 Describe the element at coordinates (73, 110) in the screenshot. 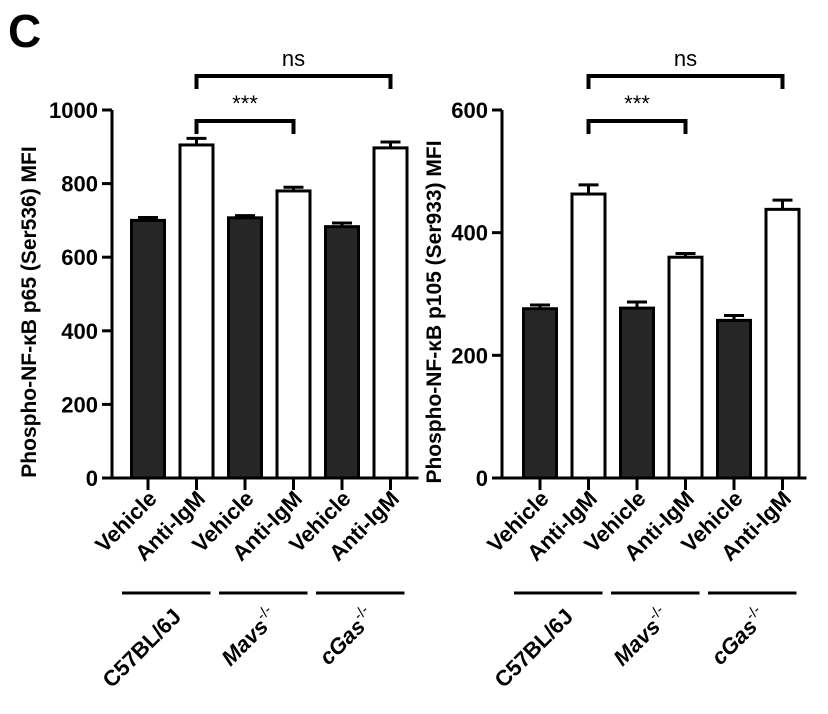

I see `y-tick-label: 1000` at that location.